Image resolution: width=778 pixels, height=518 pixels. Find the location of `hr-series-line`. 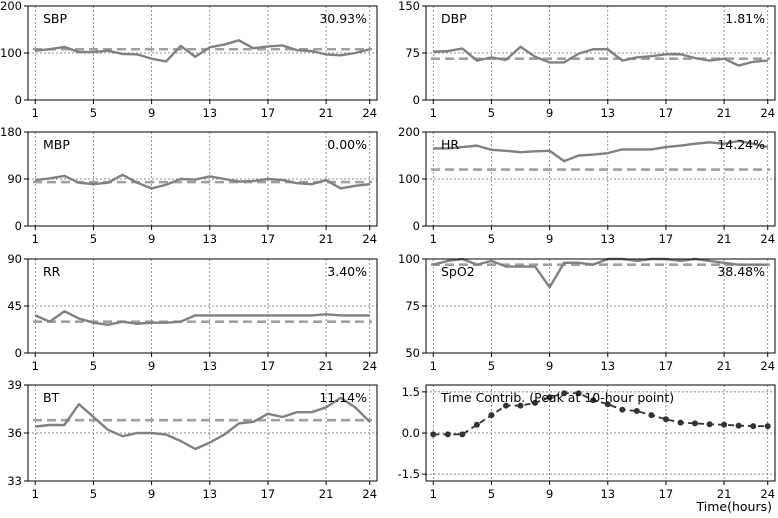

hr-series-line is located at coordinates (600, 151).